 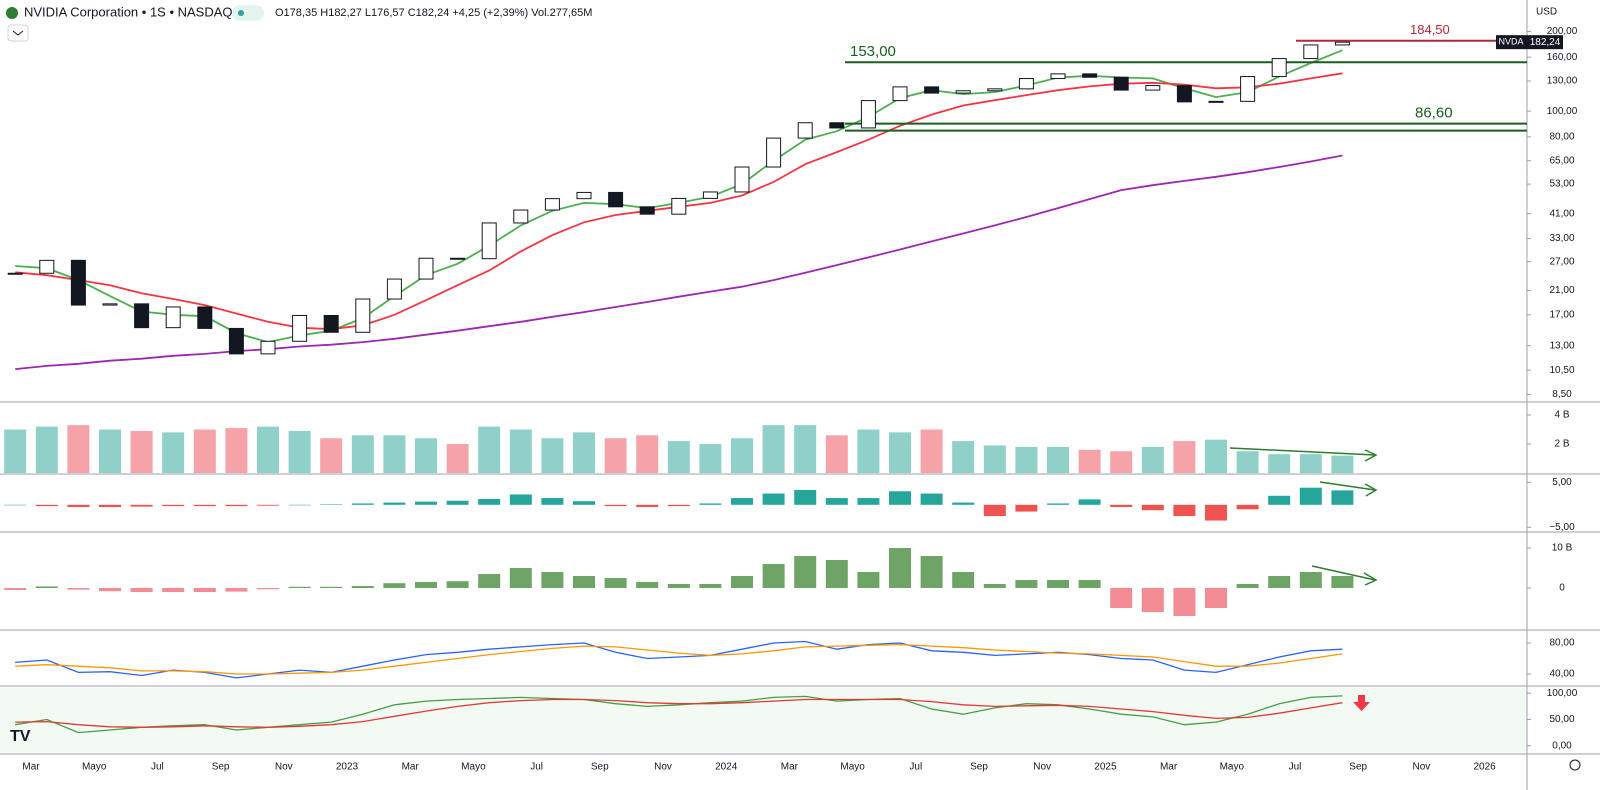 What do you see at coordinates (1562, 394) in the screenshot?
I see `y-tick-label: 8,50` at bounding box center [1562, 394].